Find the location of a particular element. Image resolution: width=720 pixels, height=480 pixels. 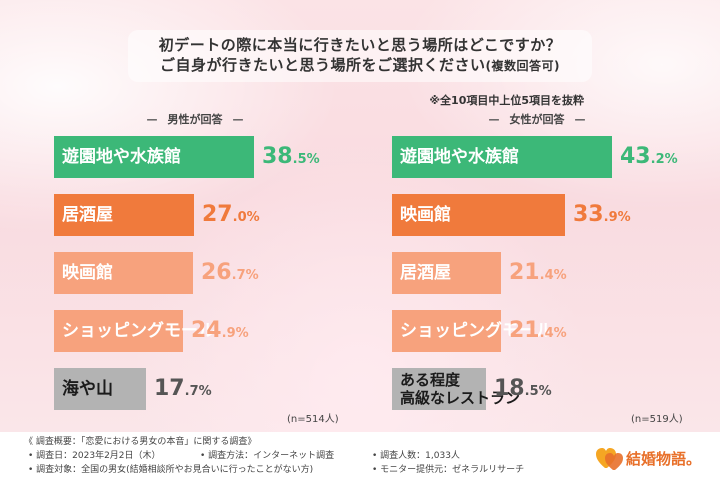

female-bar-label-4: ある程度 高級なレストラン is located at coordinates (460, 389).